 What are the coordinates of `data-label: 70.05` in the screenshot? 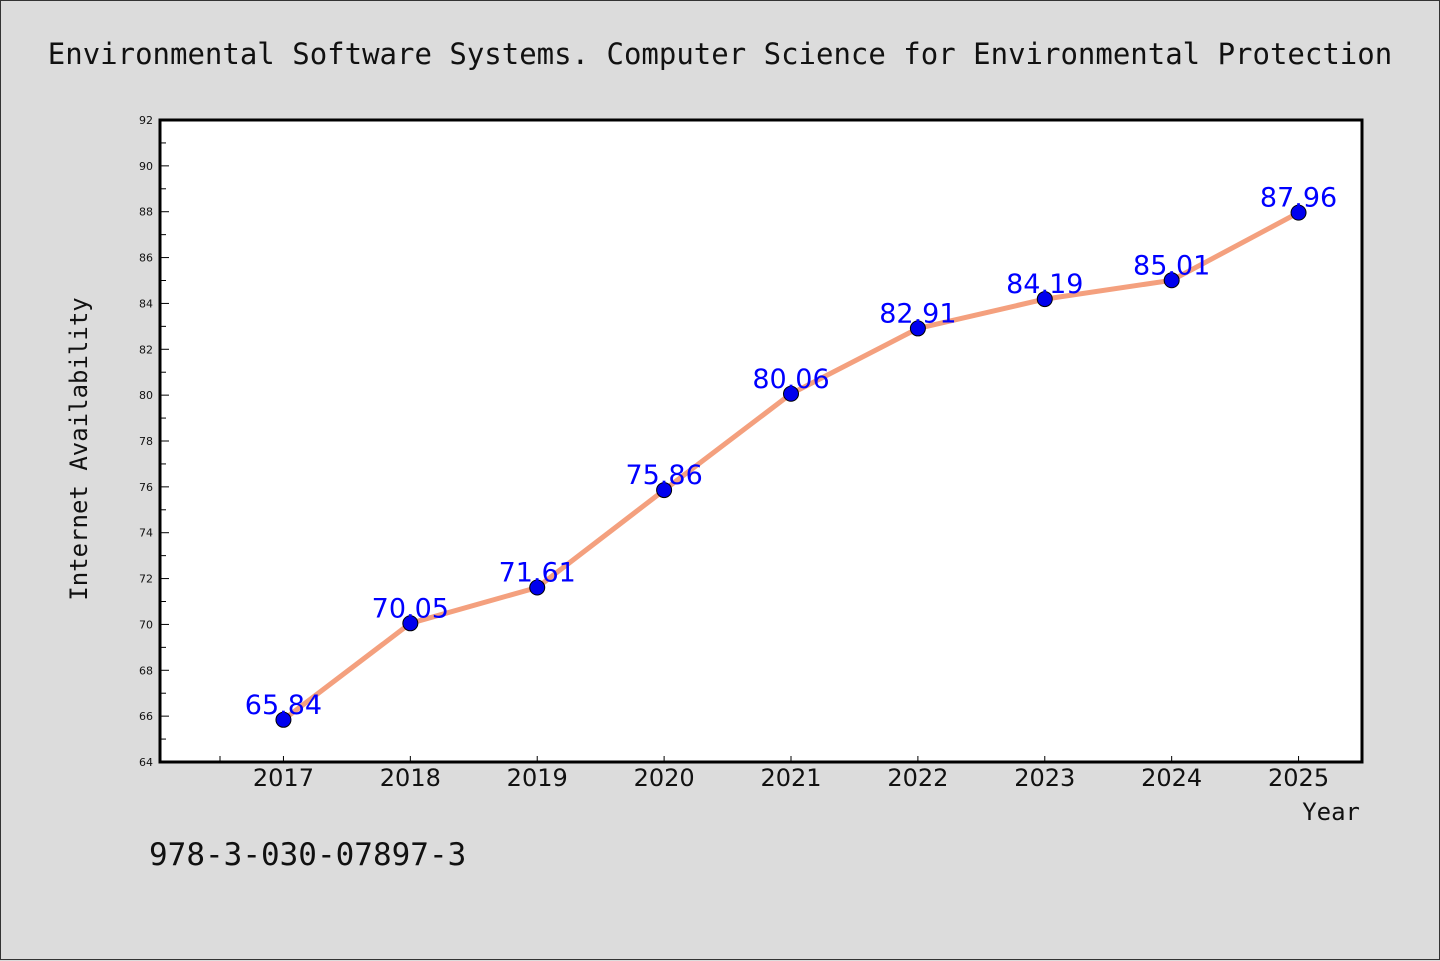 It's located at (410, 608).